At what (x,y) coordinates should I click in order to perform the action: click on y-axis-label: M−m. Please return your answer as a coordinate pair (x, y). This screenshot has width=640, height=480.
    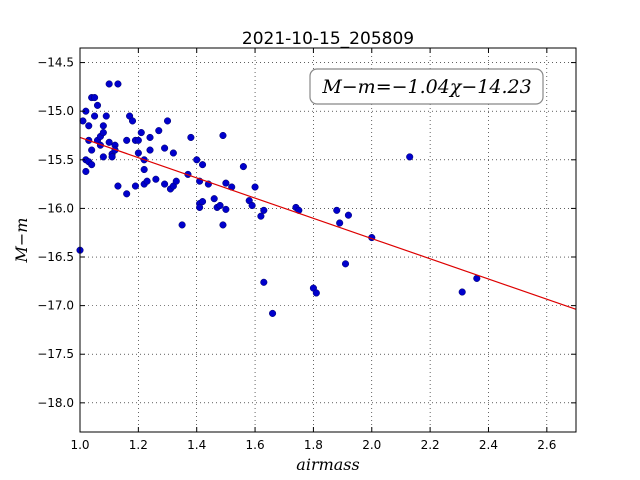
    Looking at the image, I should click on (21, 241).